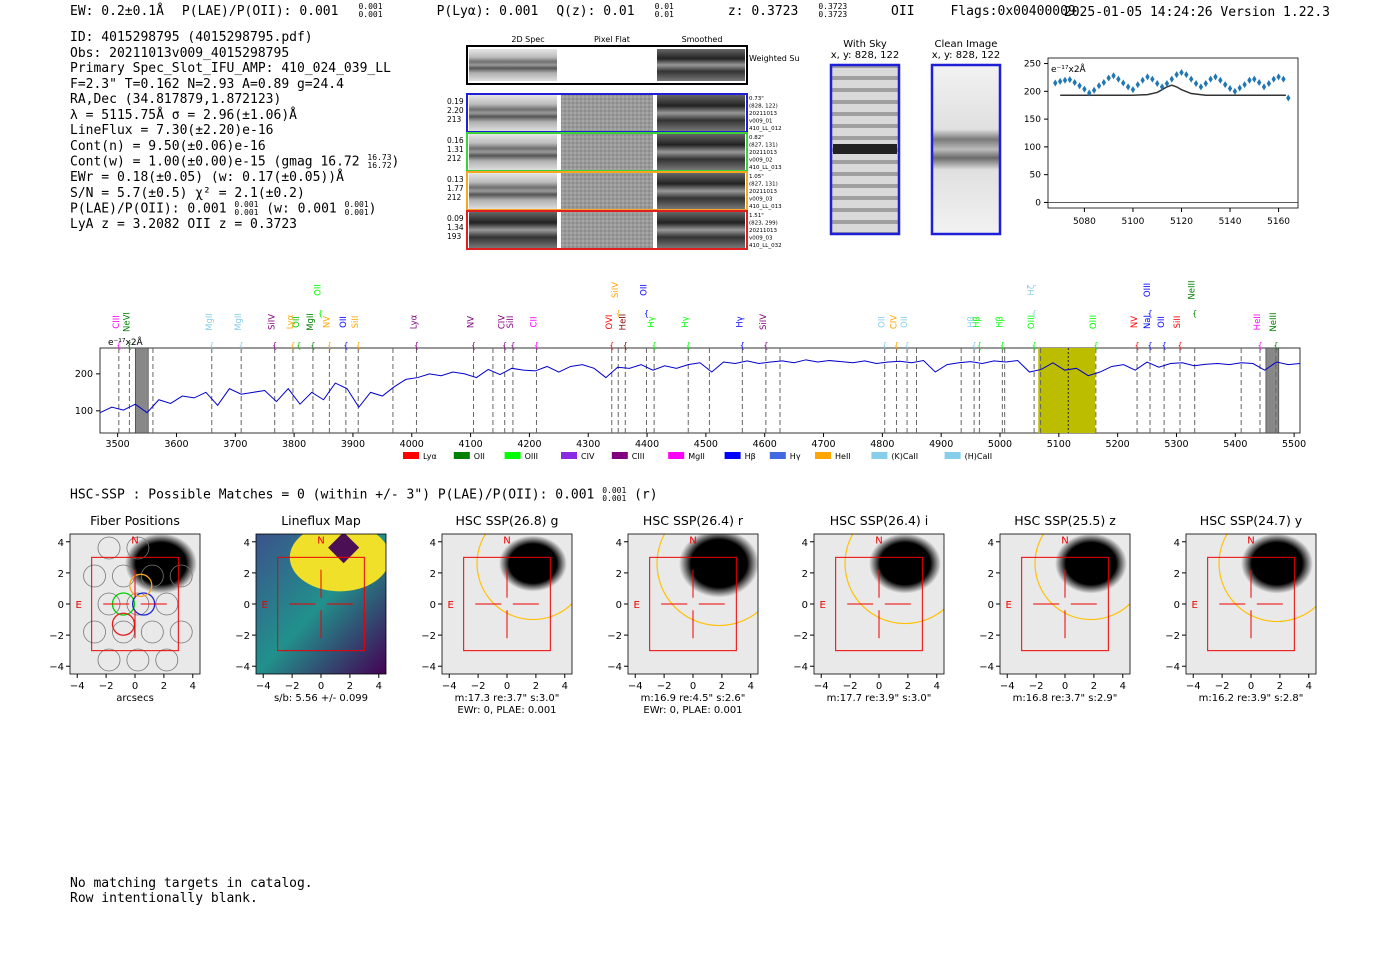  I want to click on full-ylabel: e⁻¹⁷x2Å, so click(126, 342).